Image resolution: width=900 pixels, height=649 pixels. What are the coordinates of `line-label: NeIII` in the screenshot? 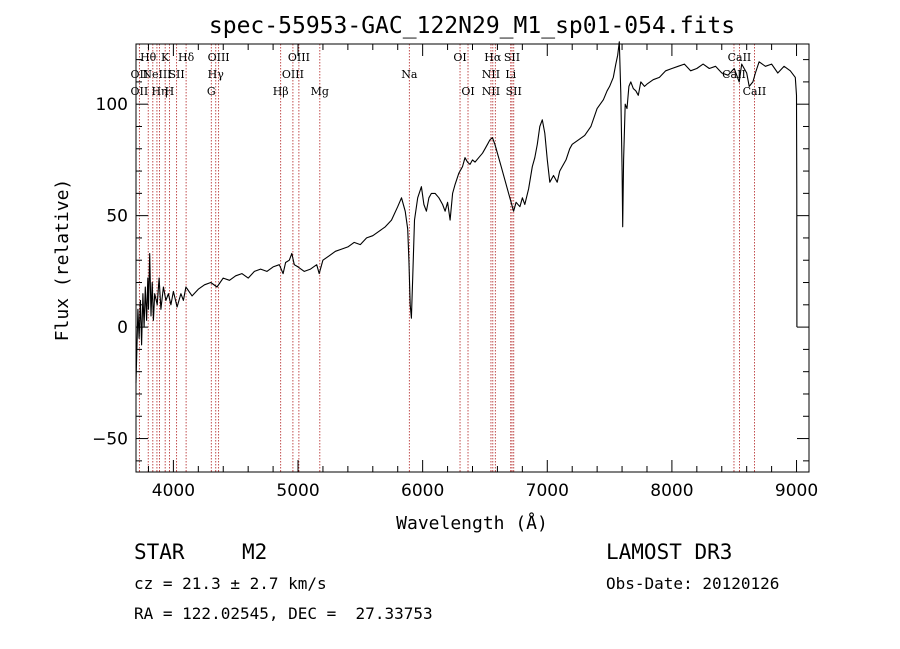 It's located at (156, 74).